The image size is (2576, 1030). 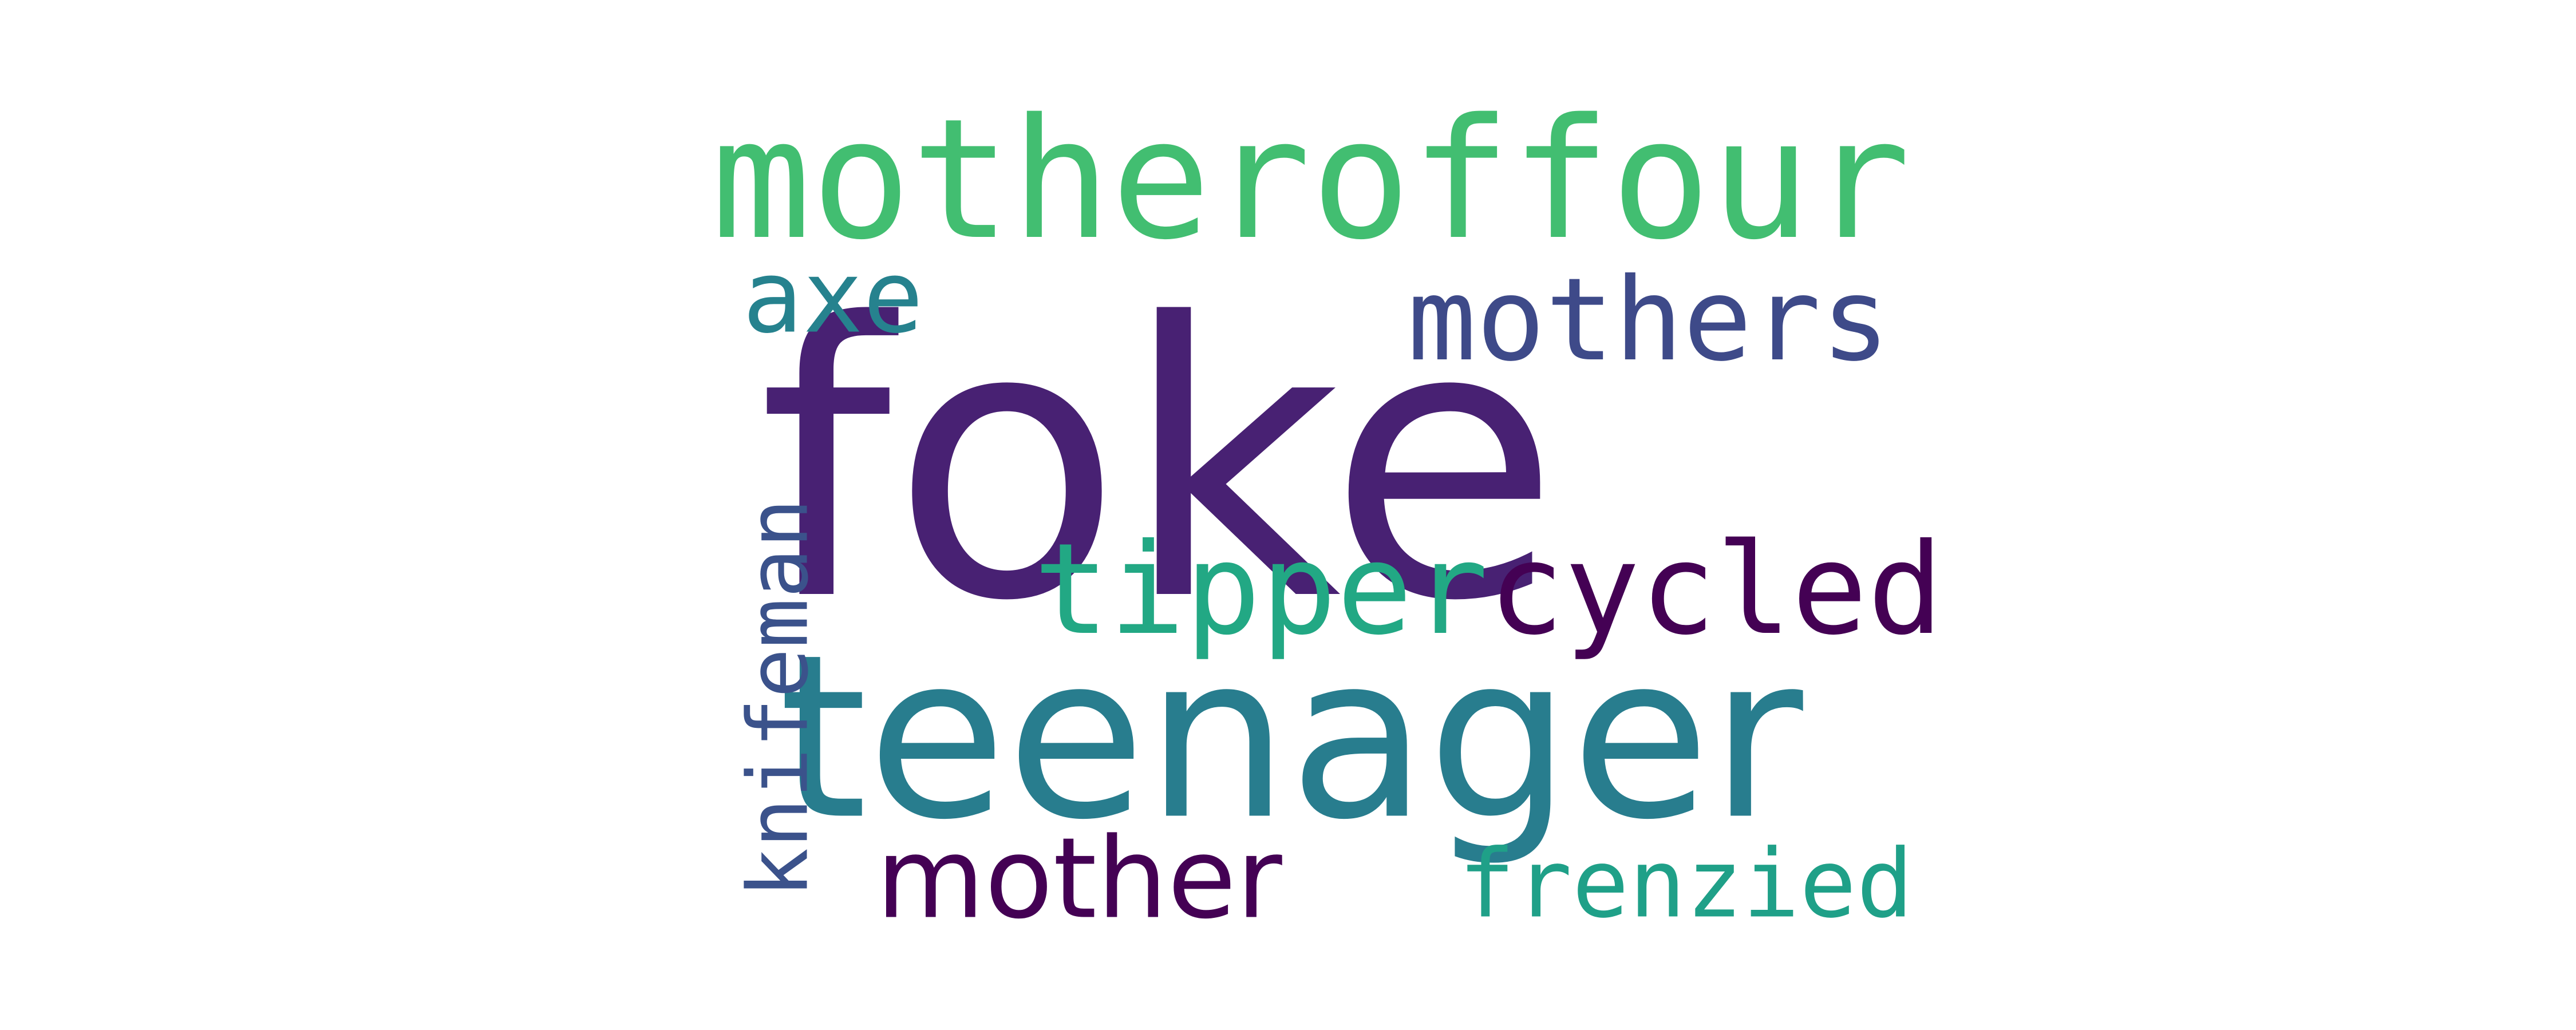 I want to click on word-mothers: mothers, so click(x=1648, y=320).